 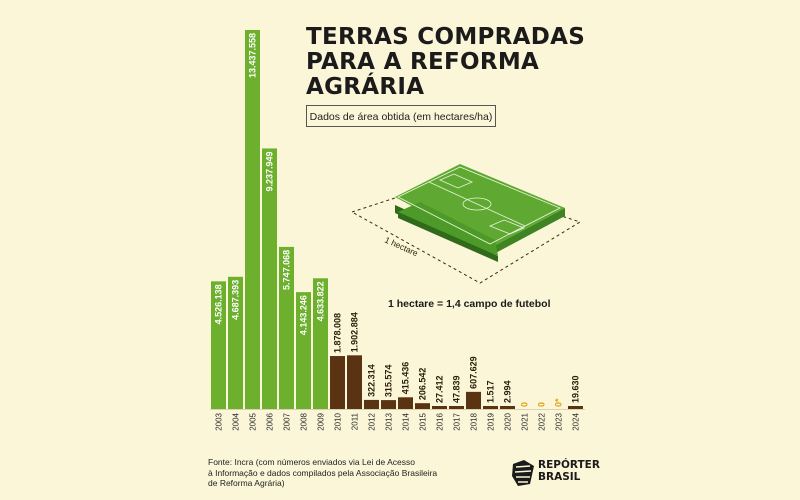 I want to click on page-title: TERRAS COMPRADAS PARA A REFORMA AGRÁRIA, so click(x=456, y=62).